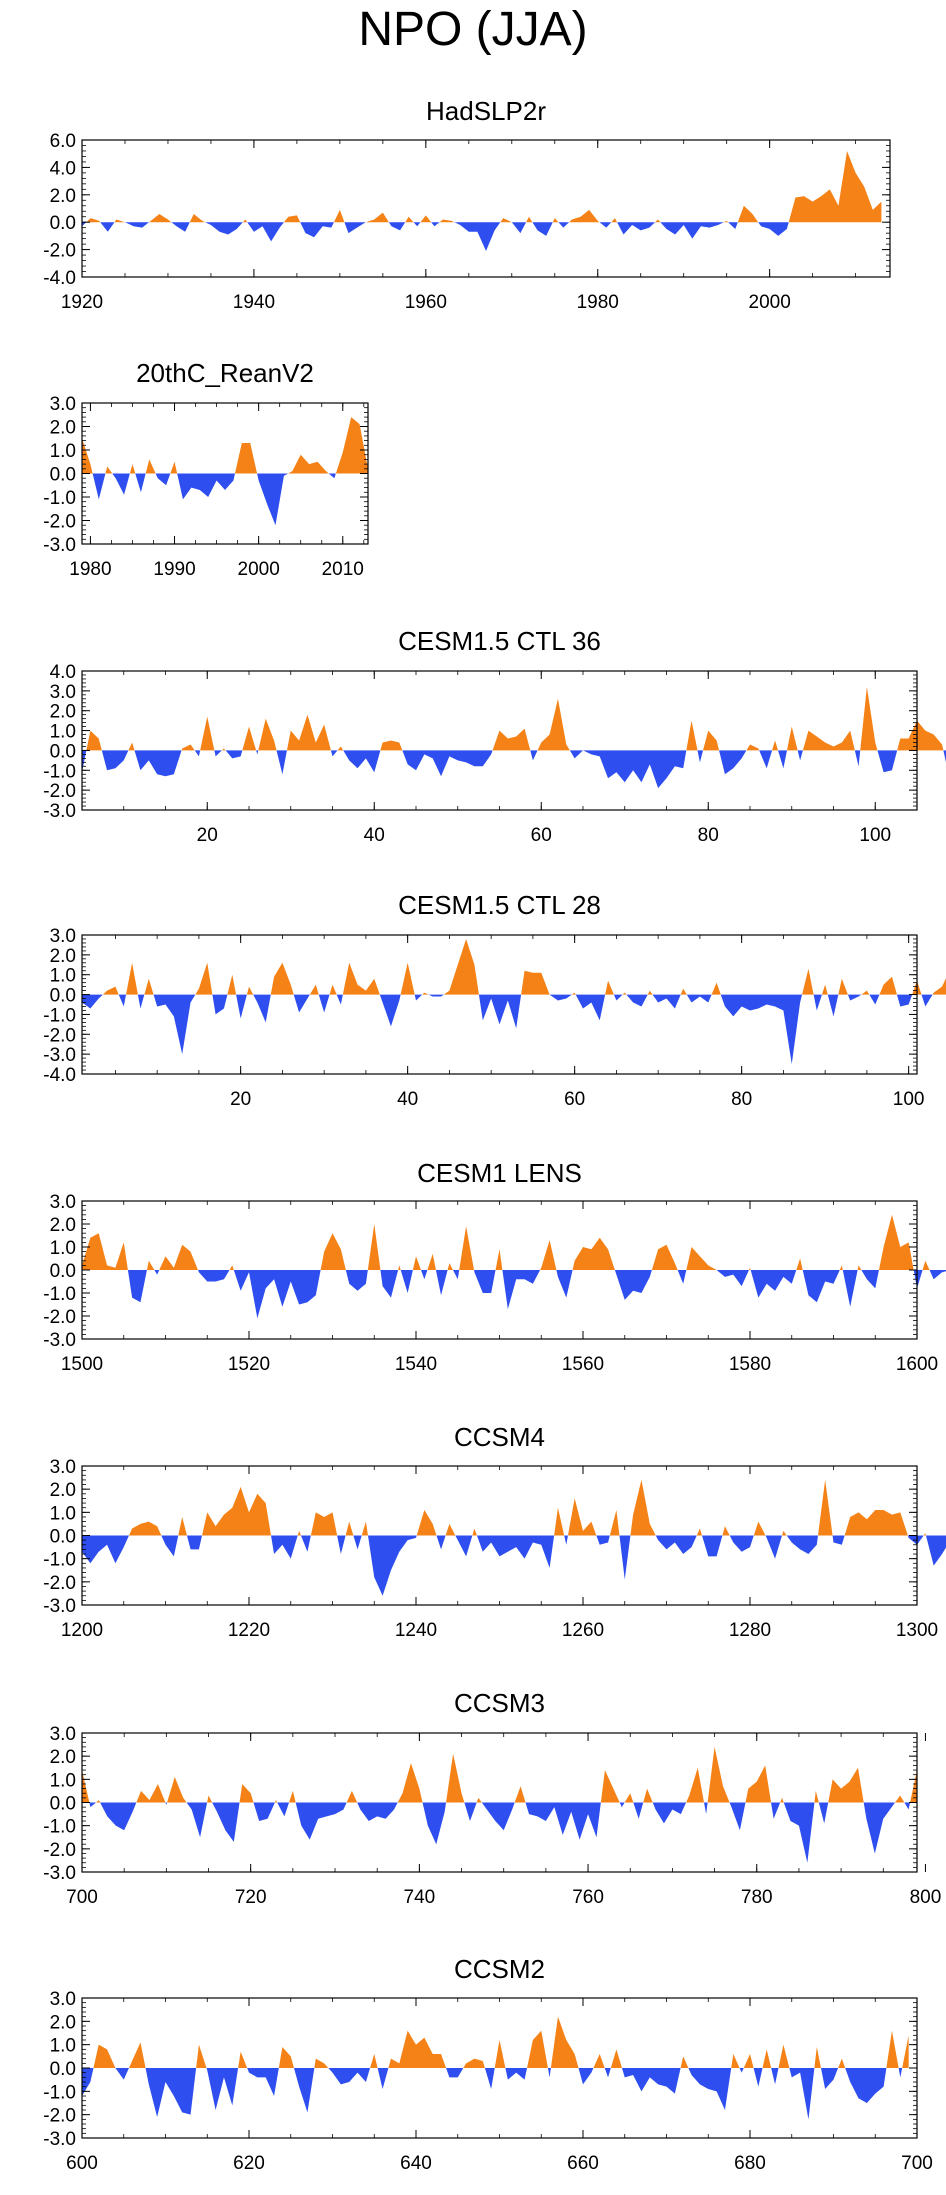 Image resolution: width=946 pixels, height=2195 pixels. Describe the element at coordinates (750, 1630) in the screenshot. I see `x-tick-label: 1280` at that location.